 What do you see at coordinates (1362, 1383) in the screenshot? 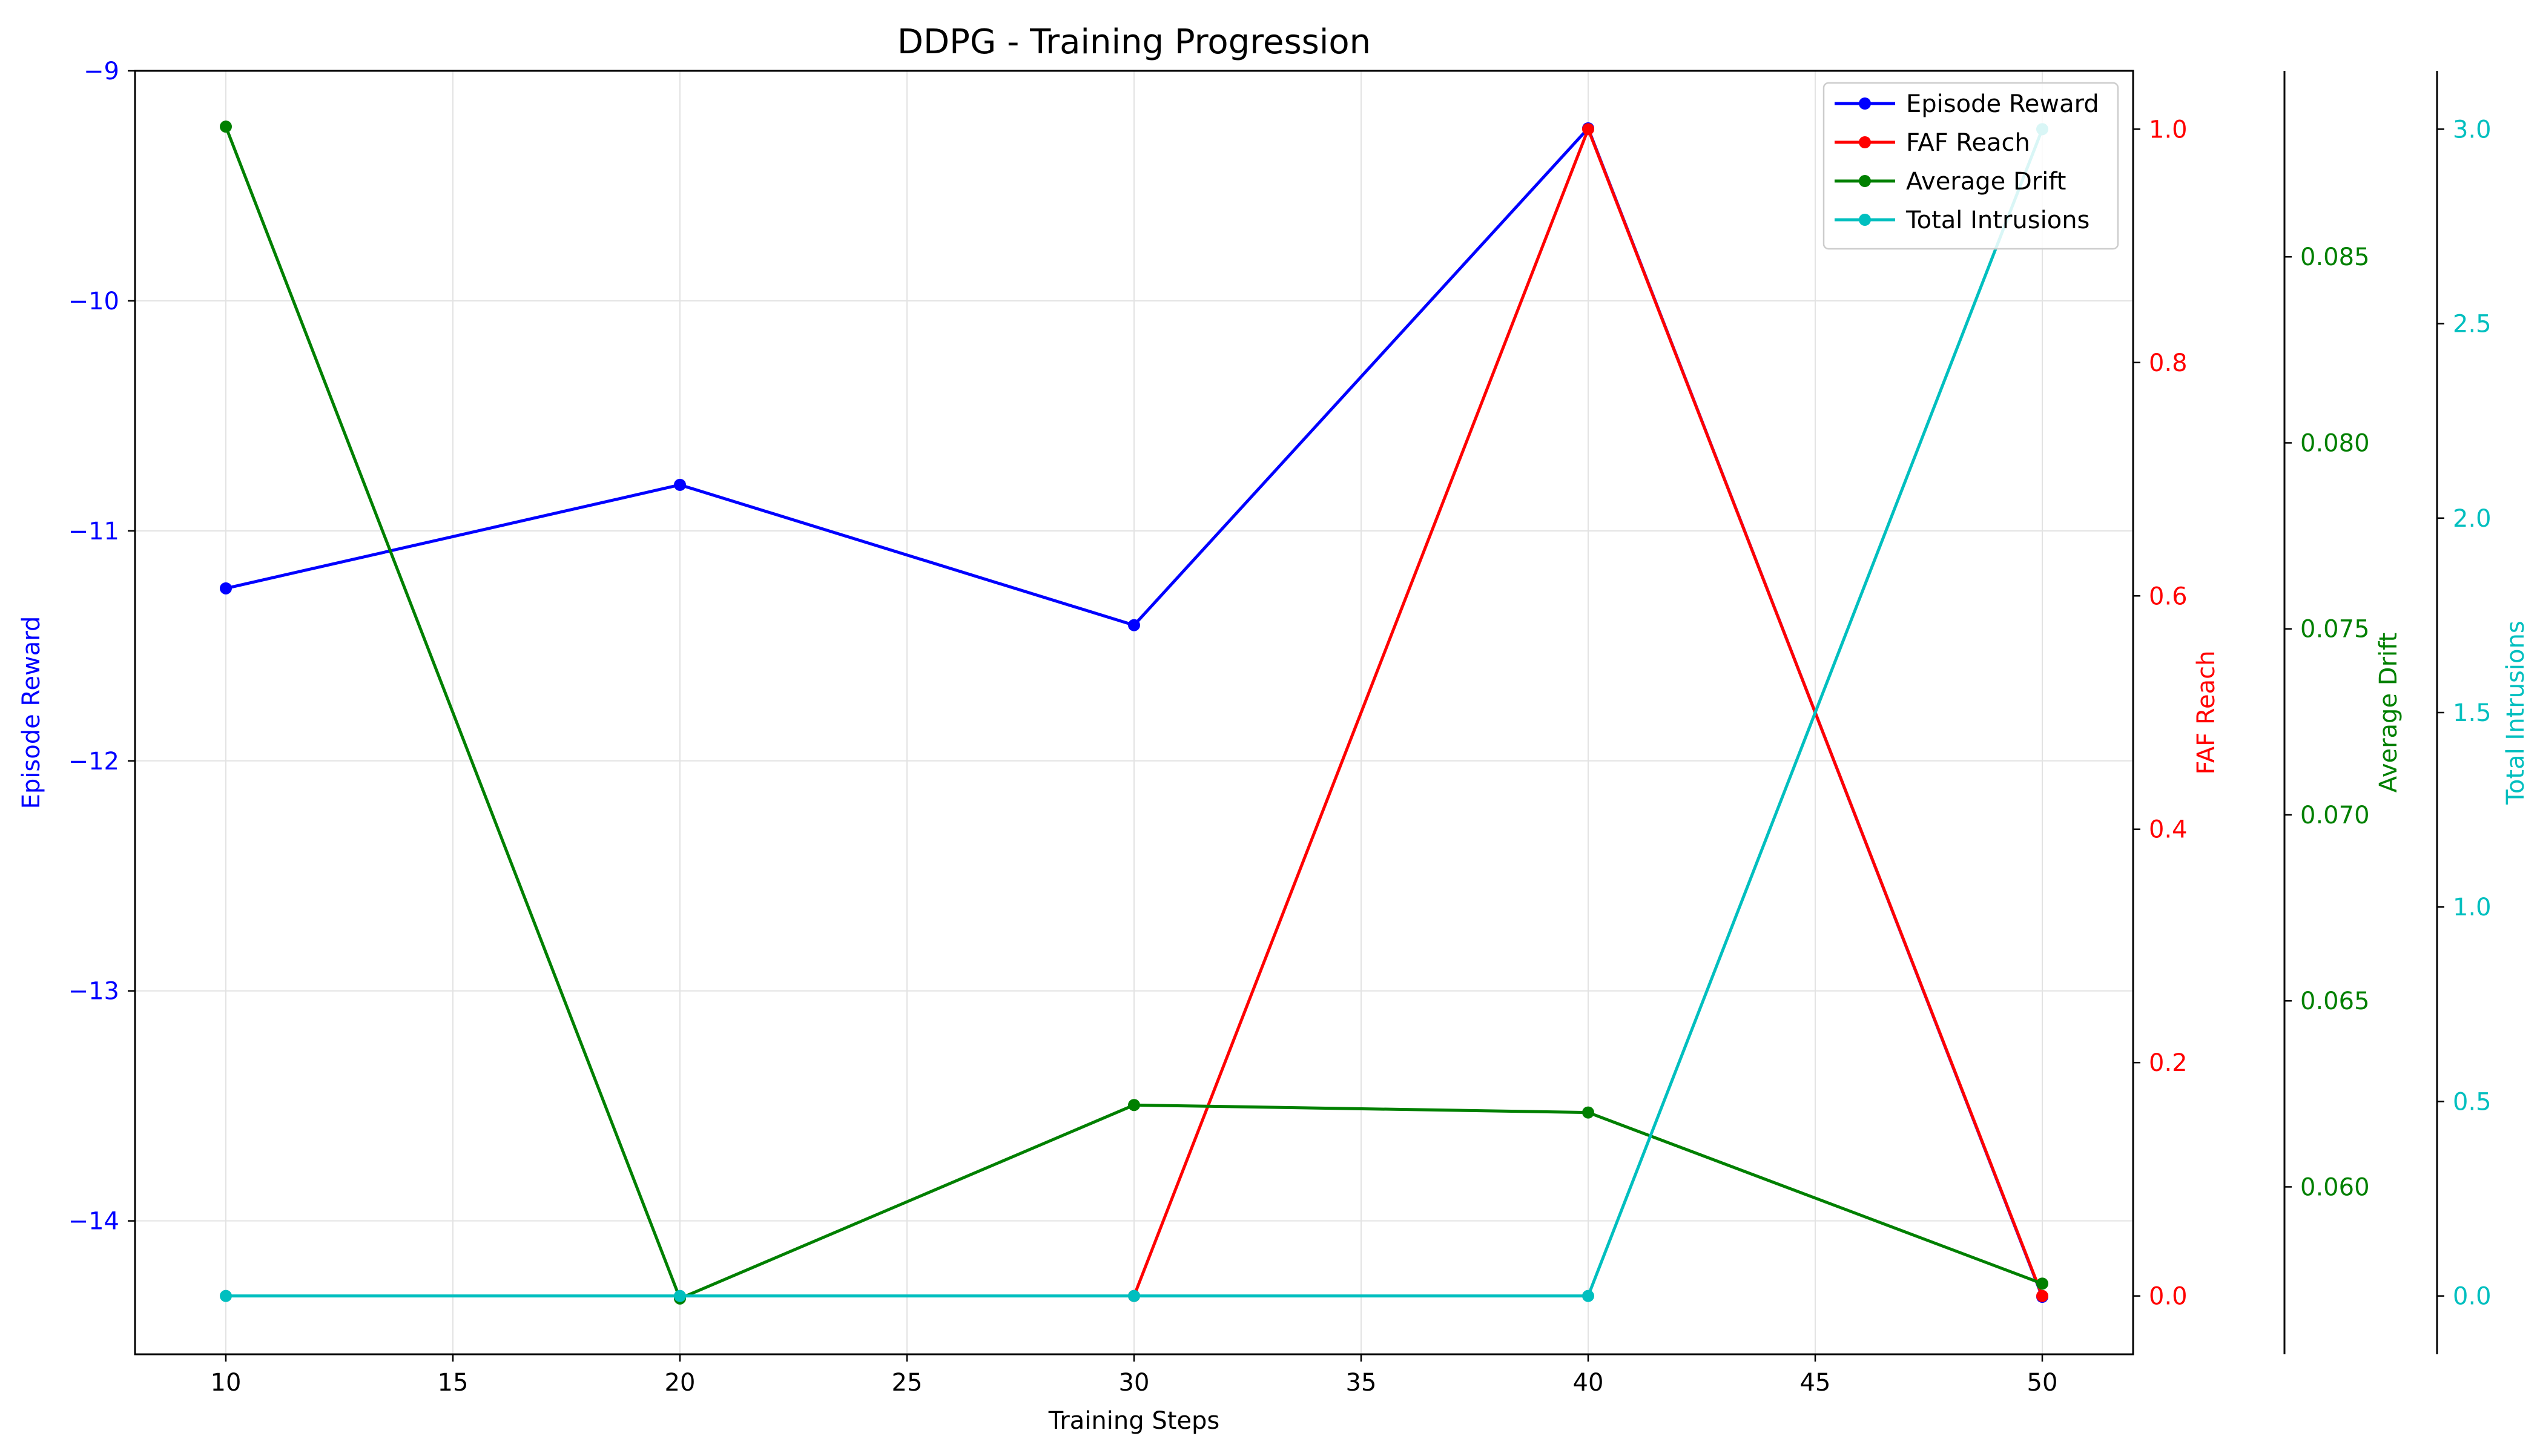
I see `x-tick-label: 35` at bounding box center [1362, 1383].